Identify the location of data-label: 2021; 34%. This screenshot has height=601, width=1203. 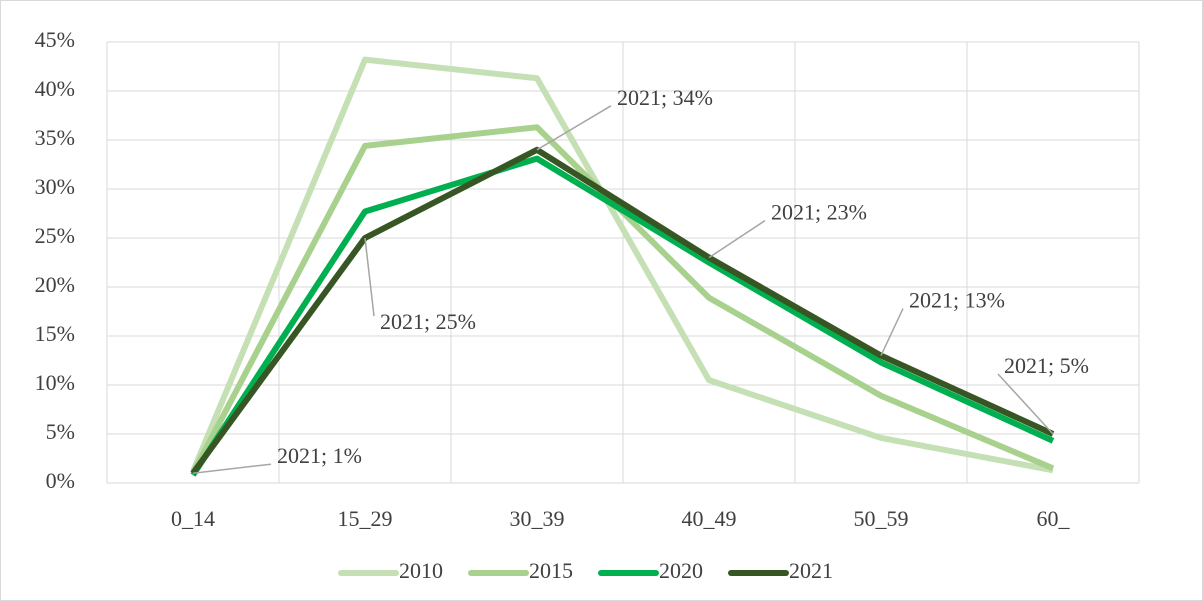
(665, 97).